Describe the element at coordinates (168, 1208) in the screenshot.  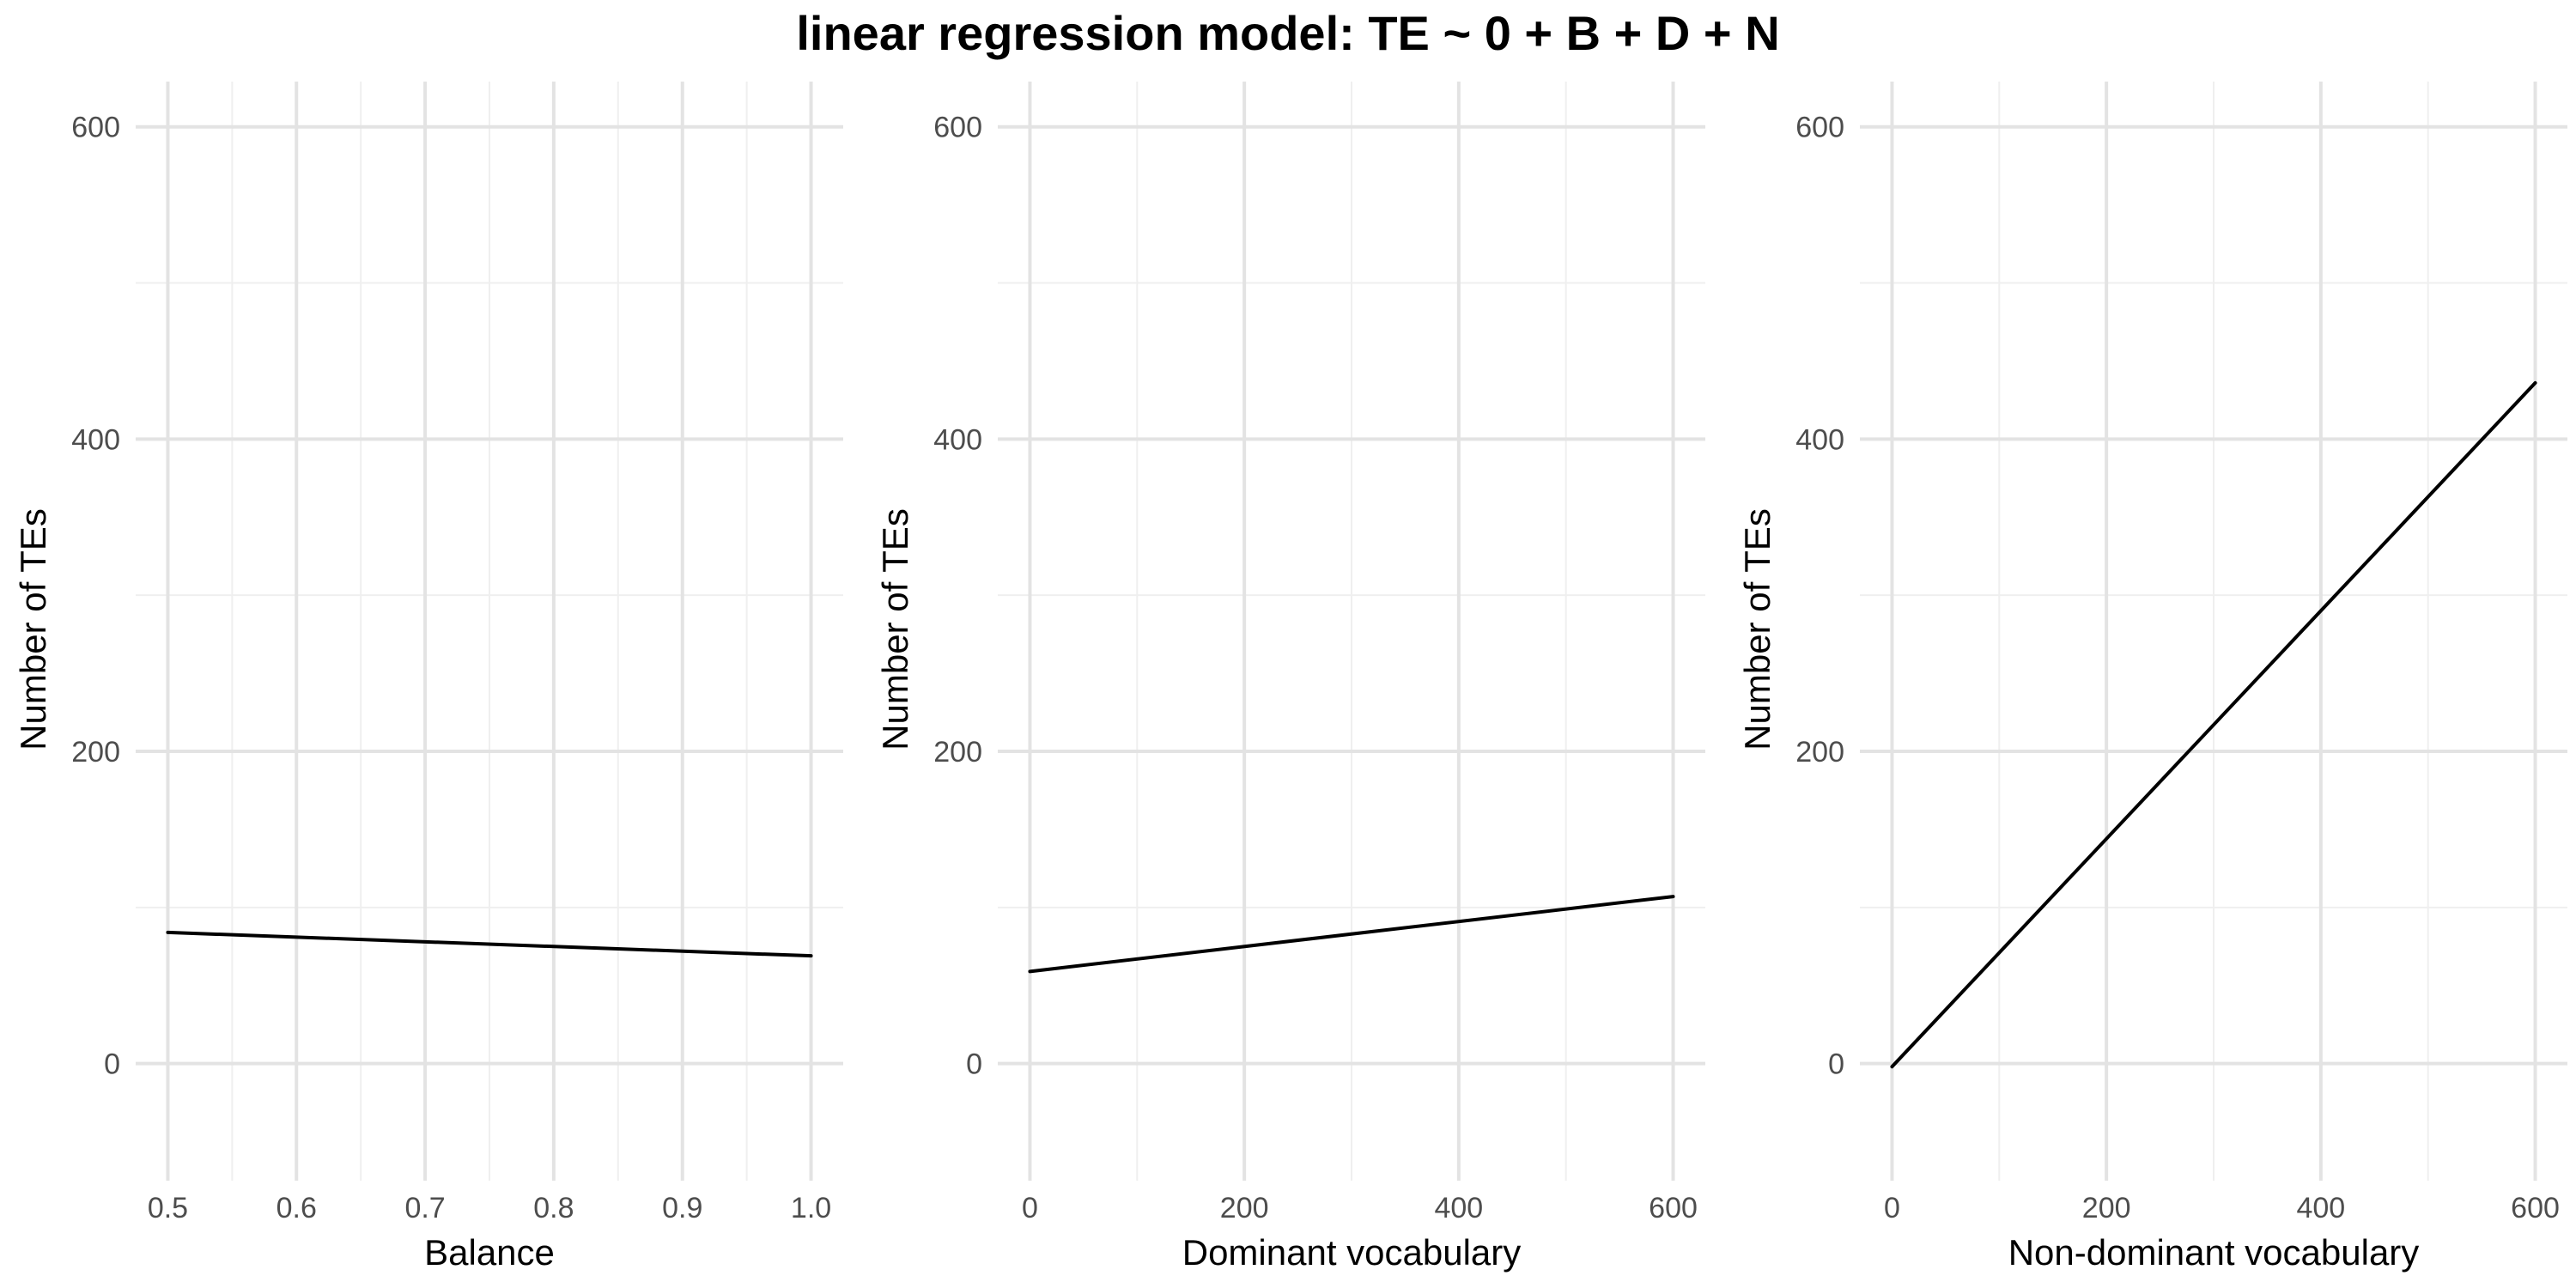
I see `x-tick-label: 0.5` at that location.